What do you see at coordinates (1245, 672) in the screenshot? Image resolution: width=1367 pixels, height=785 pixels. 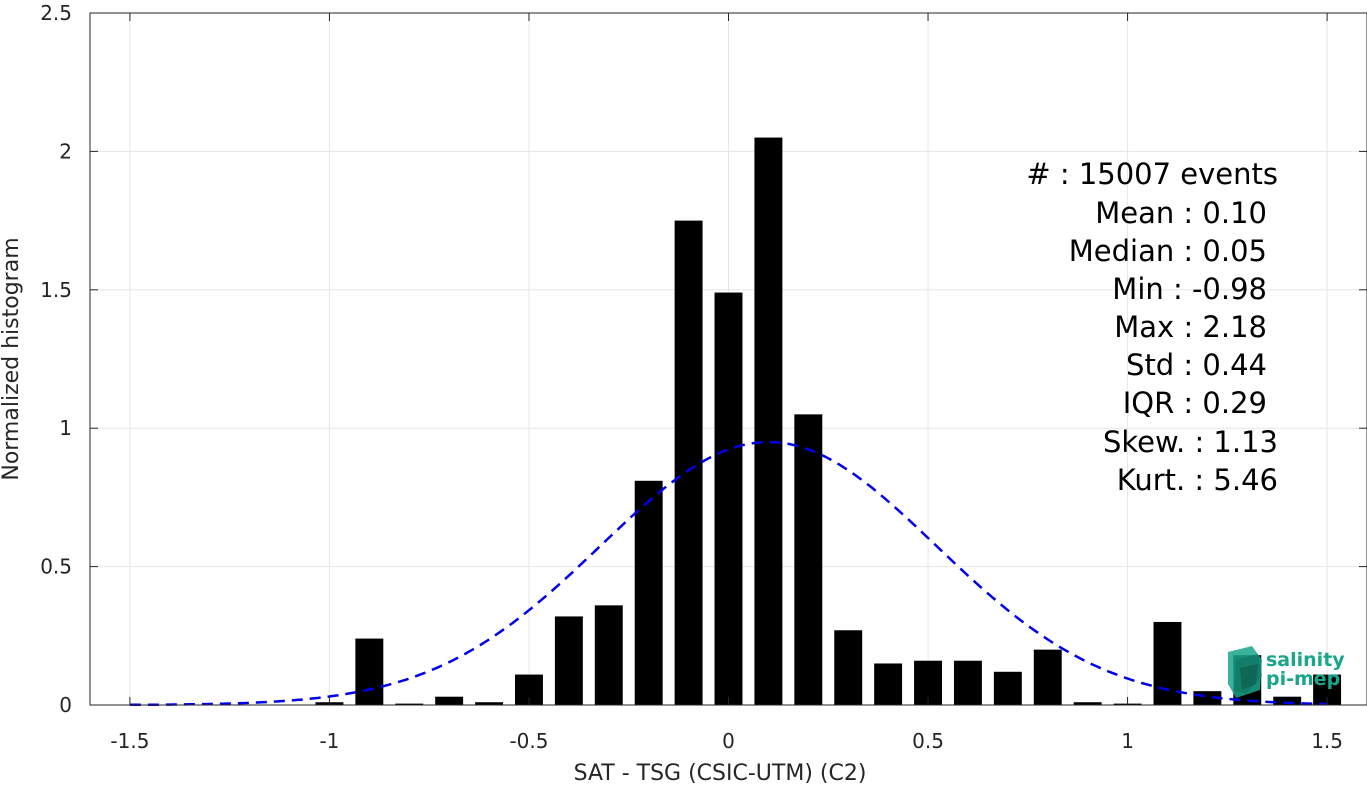 I see `logo-mark-icon` at bounding box center [1245, 672].